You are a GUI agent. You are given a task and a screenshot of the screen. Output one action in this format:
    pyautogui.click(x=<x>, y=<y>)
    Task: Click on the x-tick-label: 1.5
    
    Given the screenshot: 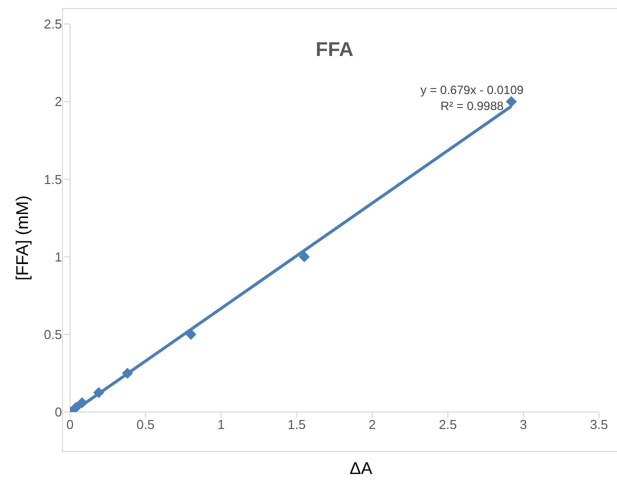 What is the action you would take?
    pyautogui.click(x=297, y=424)
    